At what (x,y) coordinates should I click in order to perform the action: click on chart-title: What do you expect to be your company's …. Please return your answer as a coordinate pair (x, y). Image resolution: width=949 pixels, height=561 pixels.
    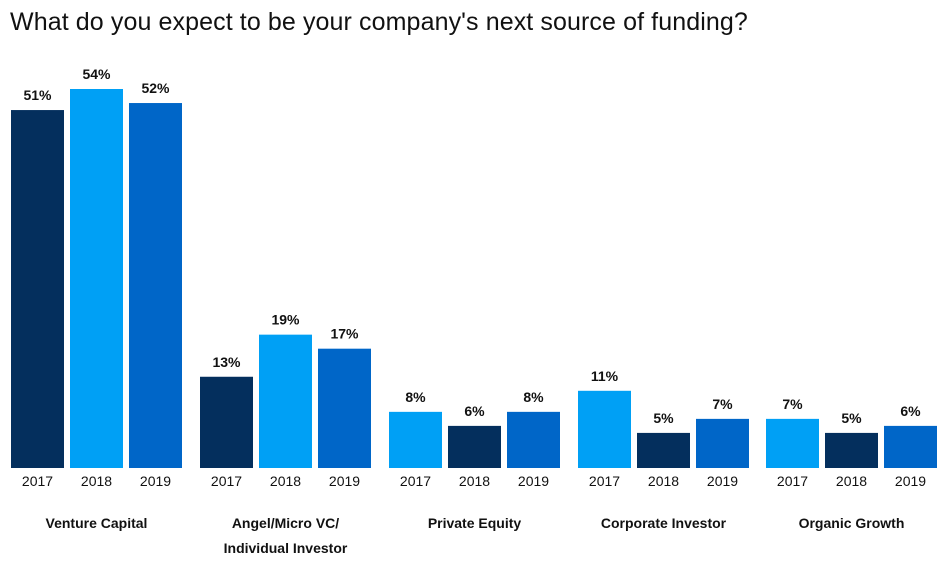
    Looking at the image, I should click on (379, 22).